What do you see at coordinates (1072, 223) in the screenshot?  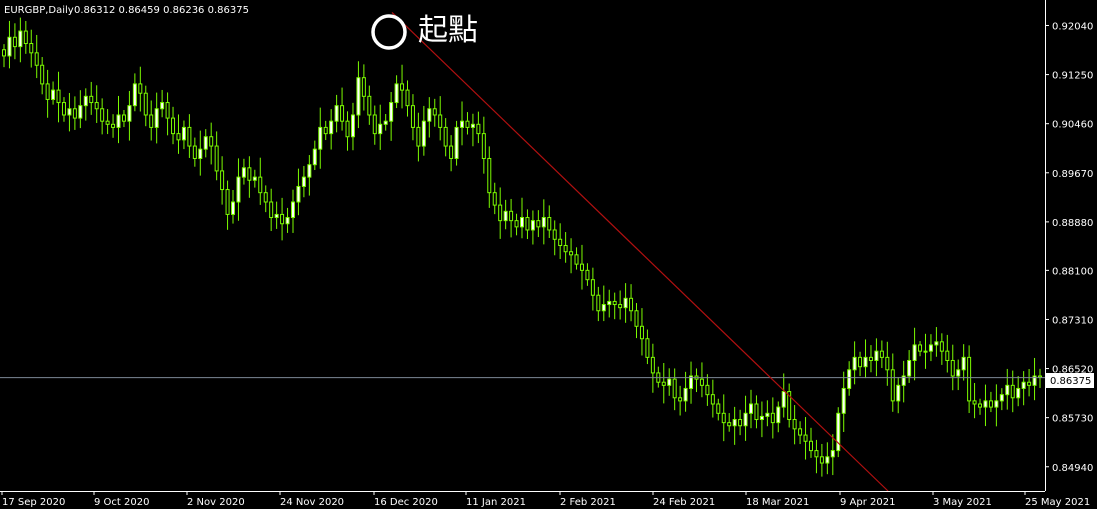 I see `y-tick-label: 0.88880` at bounding box center [1072, 223].